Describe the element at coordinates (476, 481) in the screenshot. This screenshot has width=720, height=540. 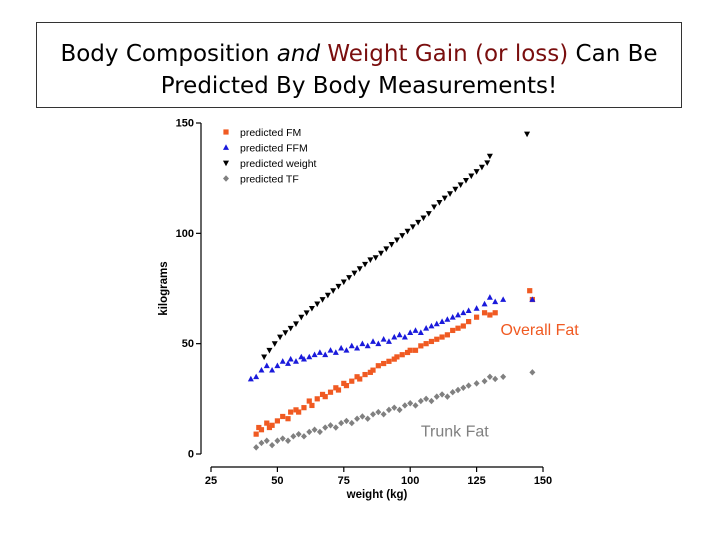
I see `x-tick-label: 125` at that location.